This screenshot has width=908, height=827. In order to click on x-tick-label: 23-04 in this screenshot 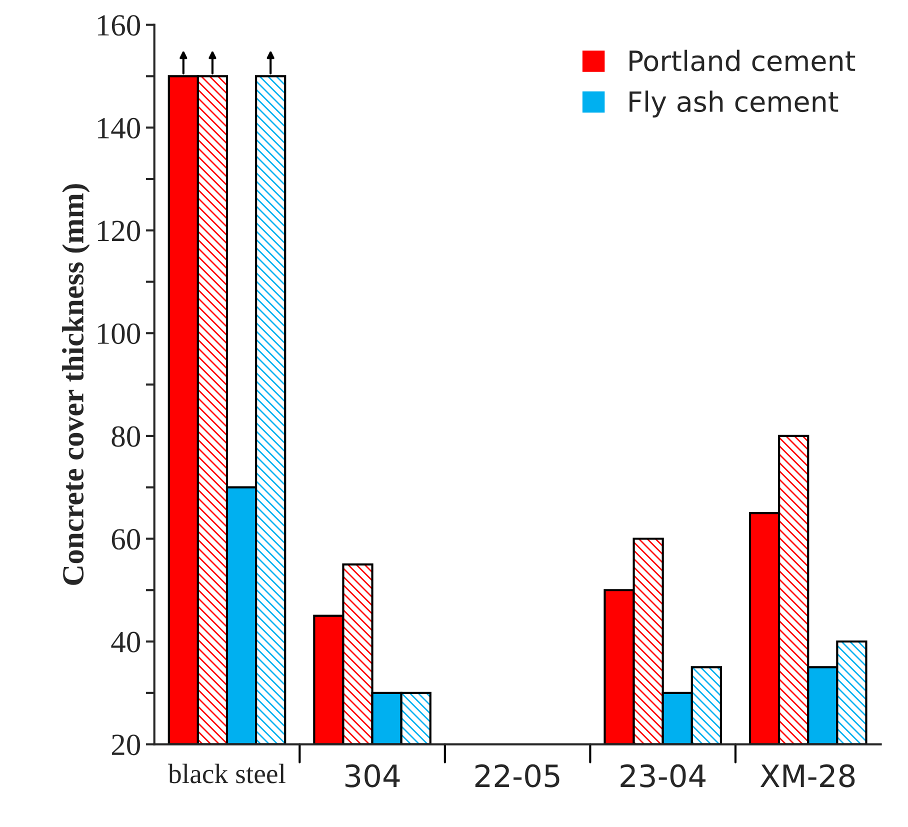, I will do `click(663, 776)`.